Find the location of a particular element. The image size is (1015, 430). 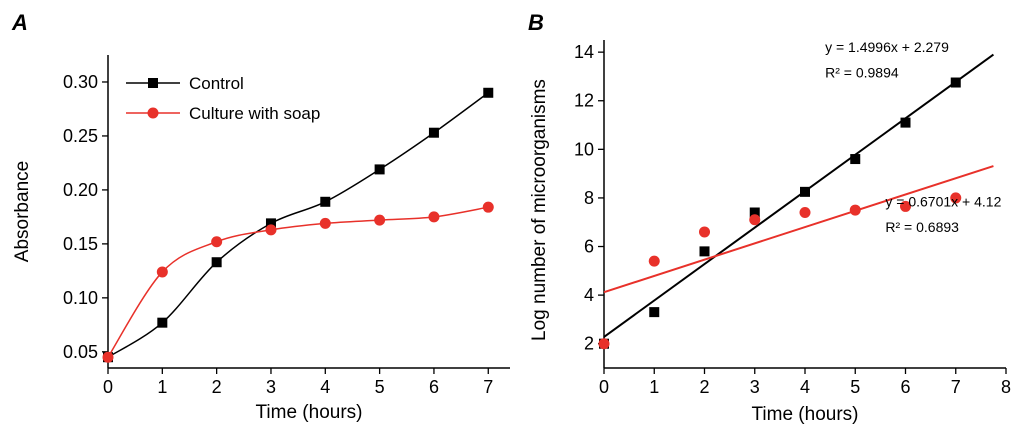

y-tick-label-b: 8 is located at coordinates (589, 198).